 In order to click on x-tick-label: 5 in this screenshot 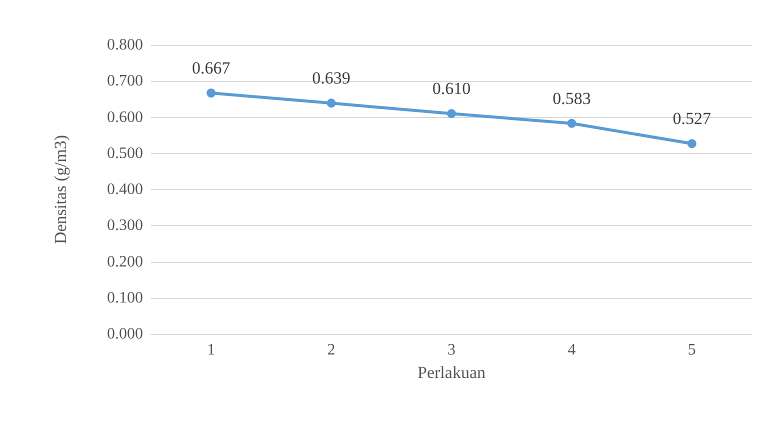, I will do `click(692, 350)`.